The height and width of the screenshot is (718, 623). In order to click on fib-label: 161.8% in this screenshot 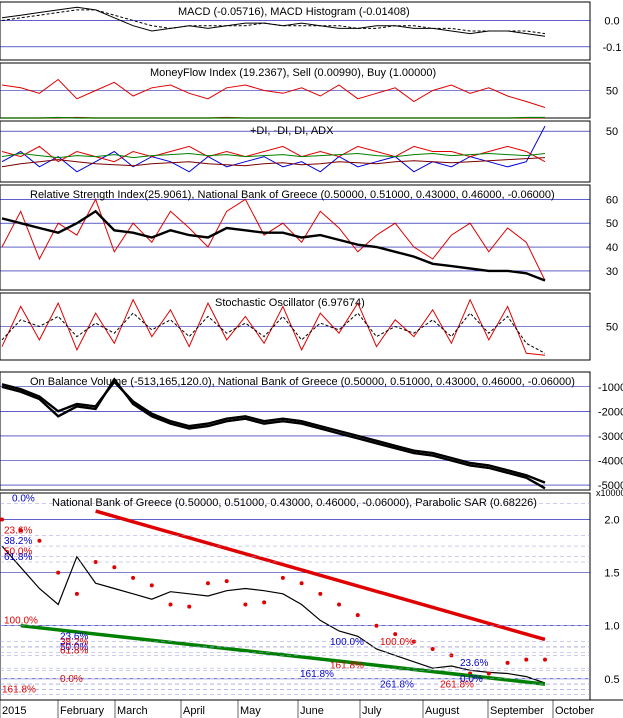, I will do `click(317, 674)`.